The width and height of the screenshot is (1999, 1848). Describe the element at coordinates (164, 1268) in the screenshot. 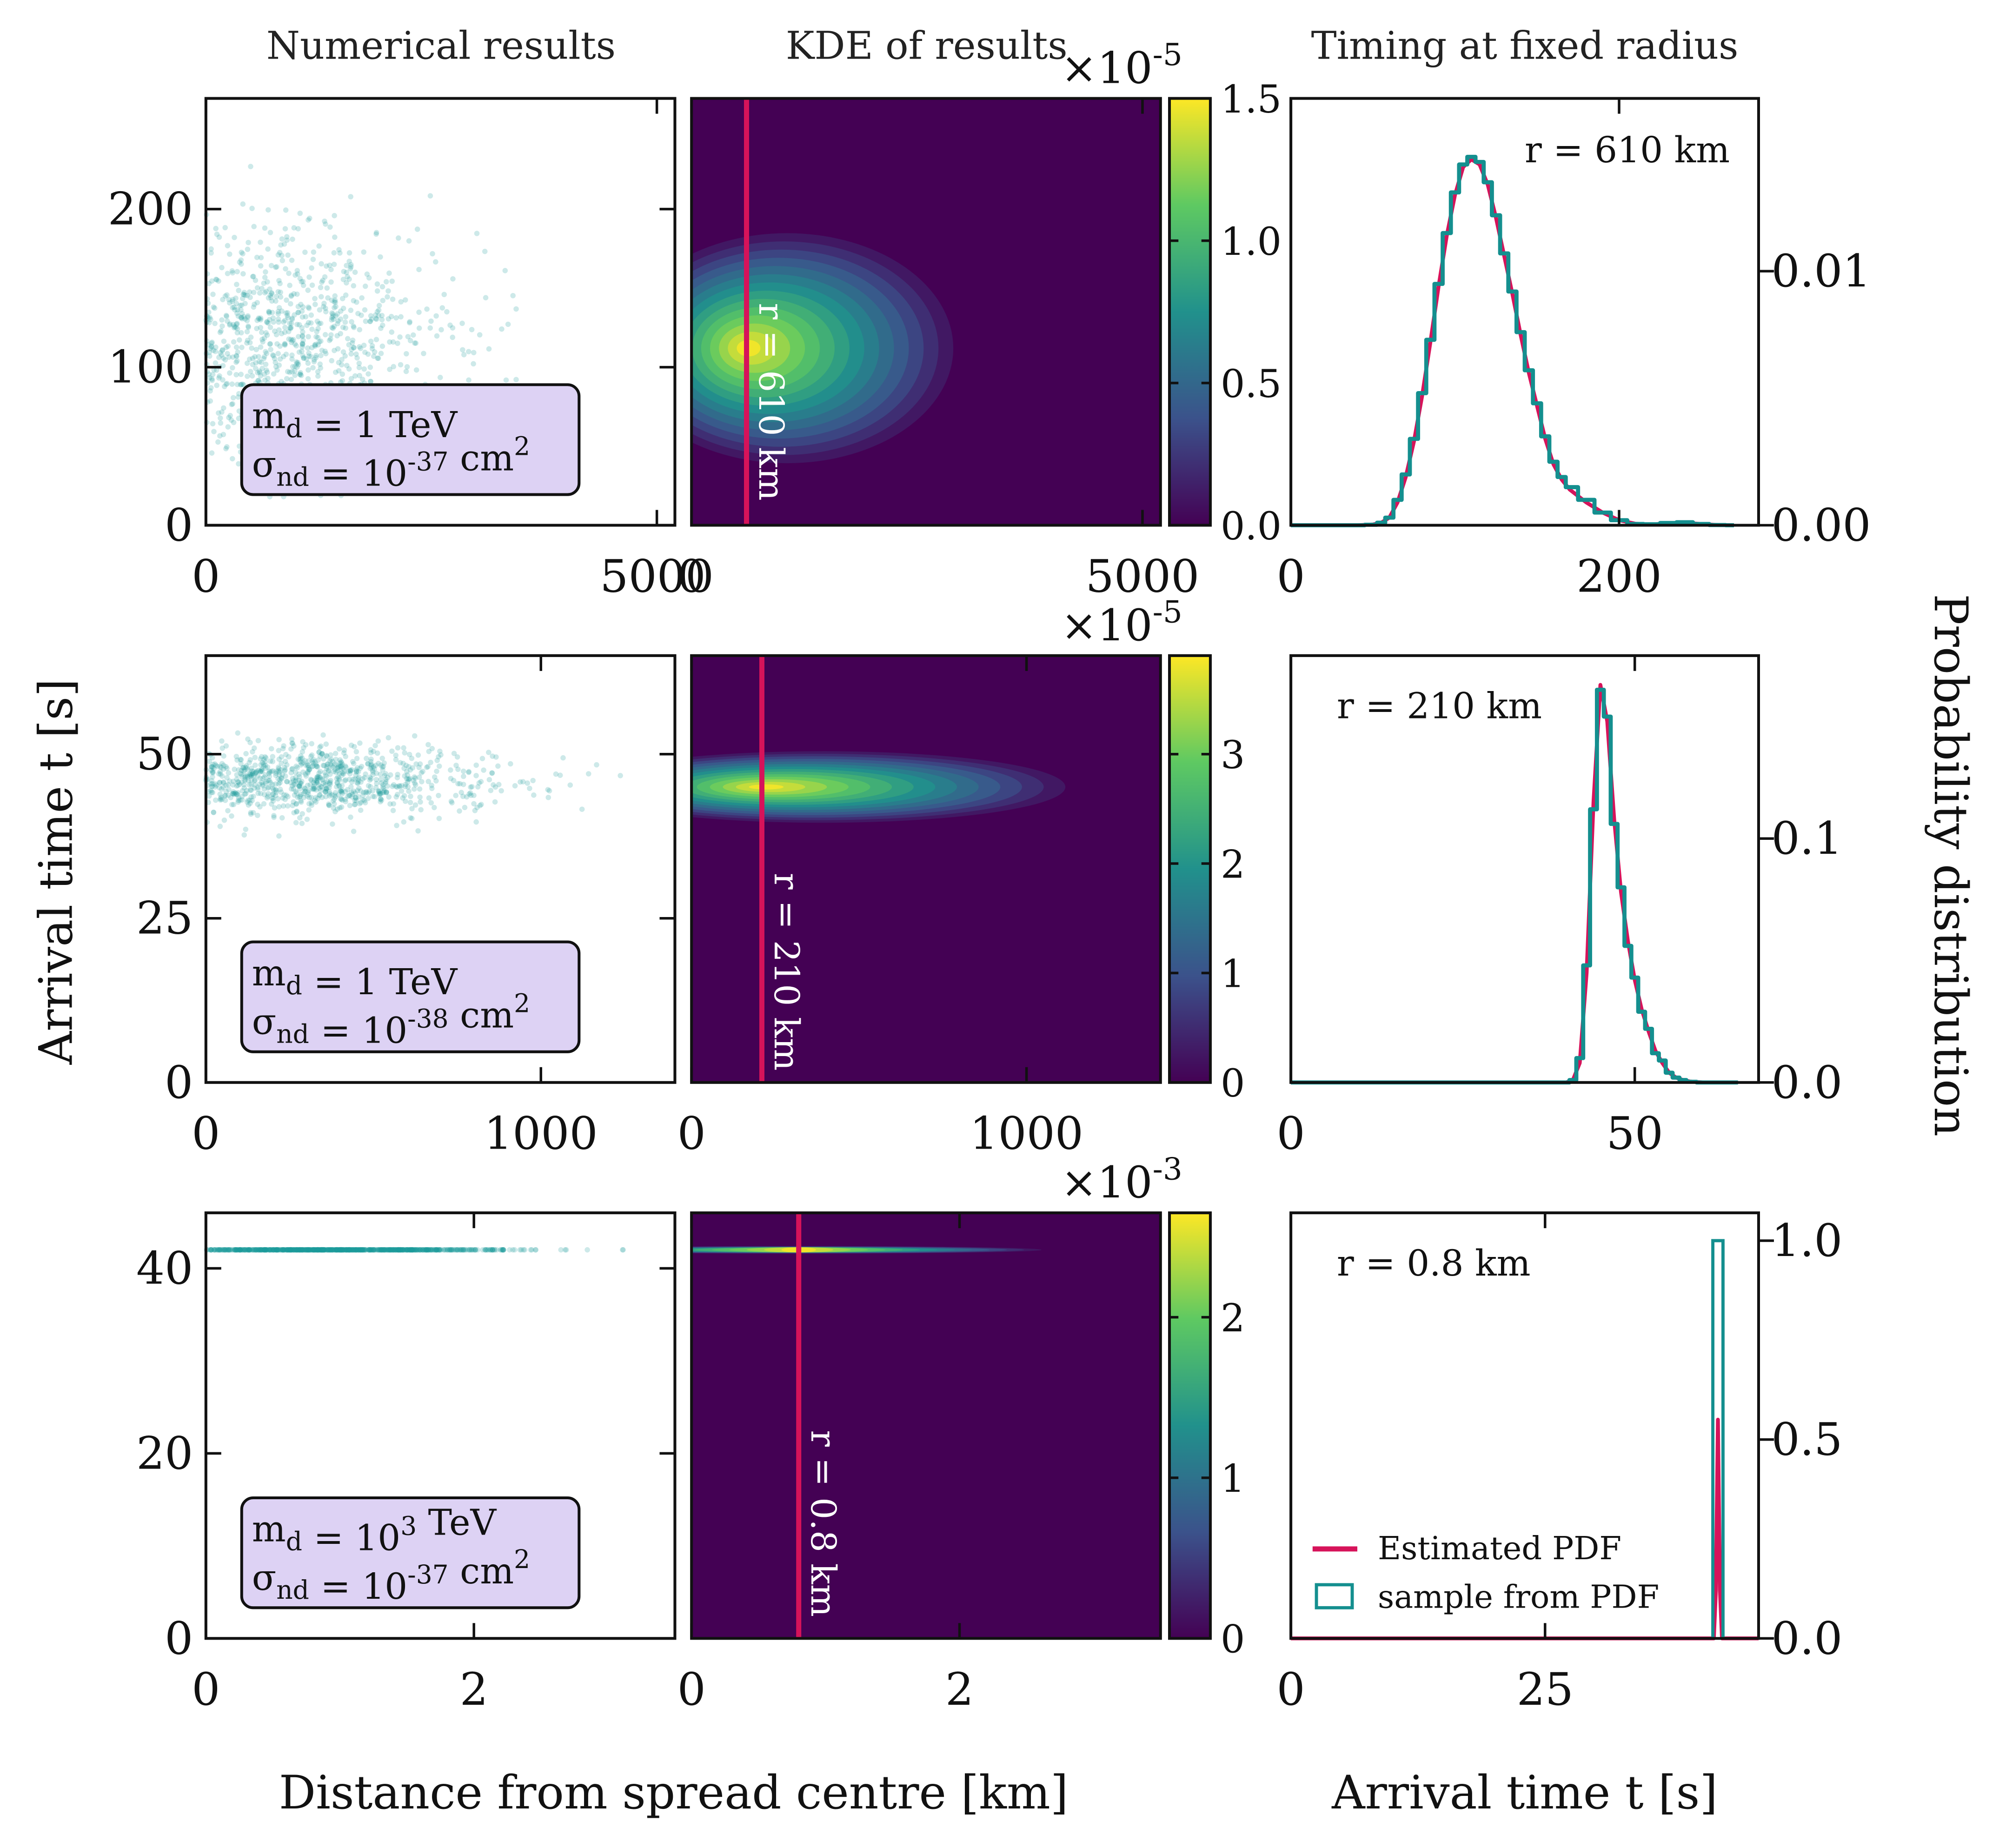

I see `y-tick-label: 40` at that location.